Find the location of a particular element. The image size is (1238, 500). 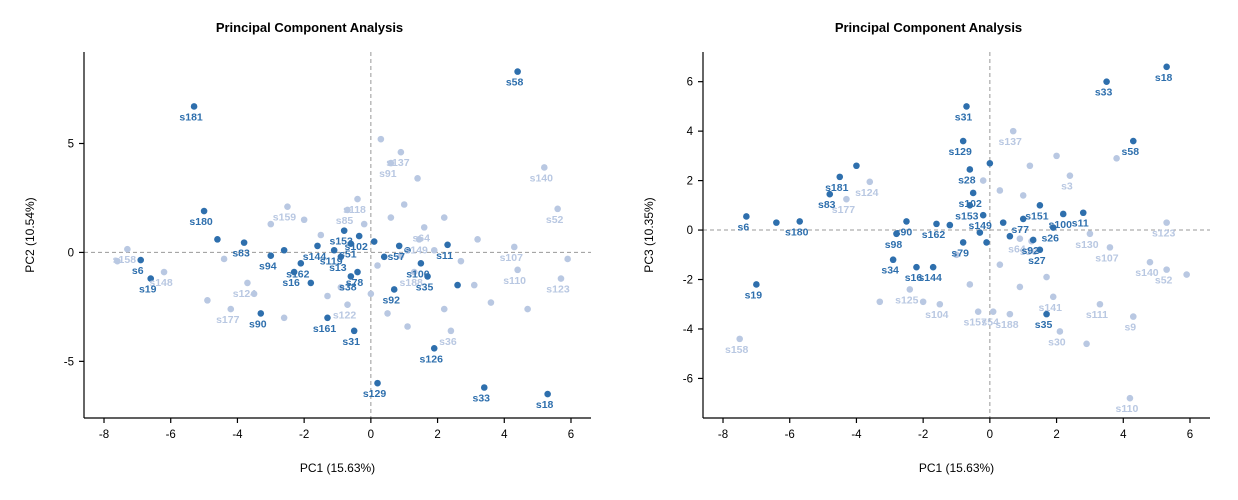

point-label: s188 is located at coordinates (1007, 325).